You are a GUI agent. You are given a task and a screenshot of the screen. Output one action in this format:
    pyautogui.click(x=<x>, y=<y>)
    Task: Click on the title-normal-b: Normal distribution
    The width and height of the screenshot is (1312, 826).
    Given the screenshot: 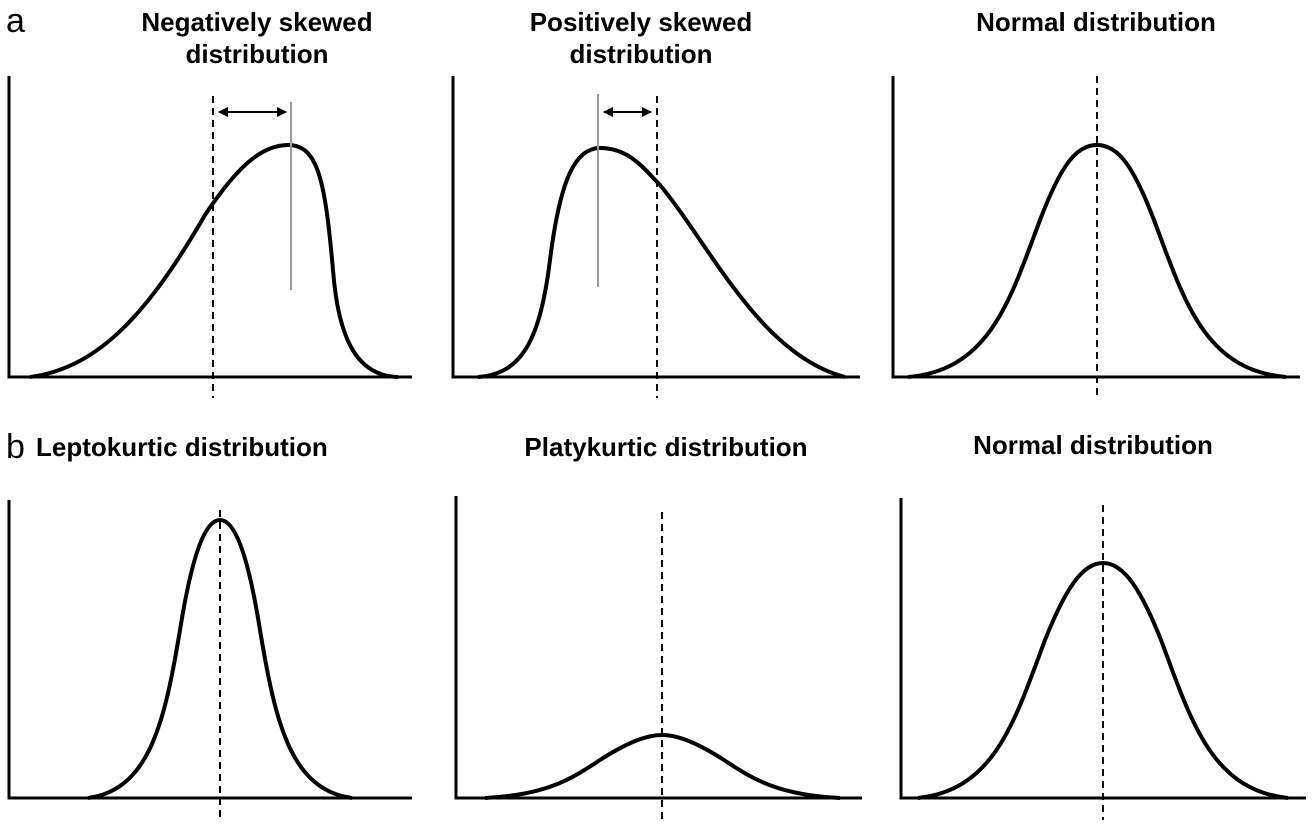 What is the action you would take?
    pyautogui.click(x=1093, y=445)
    